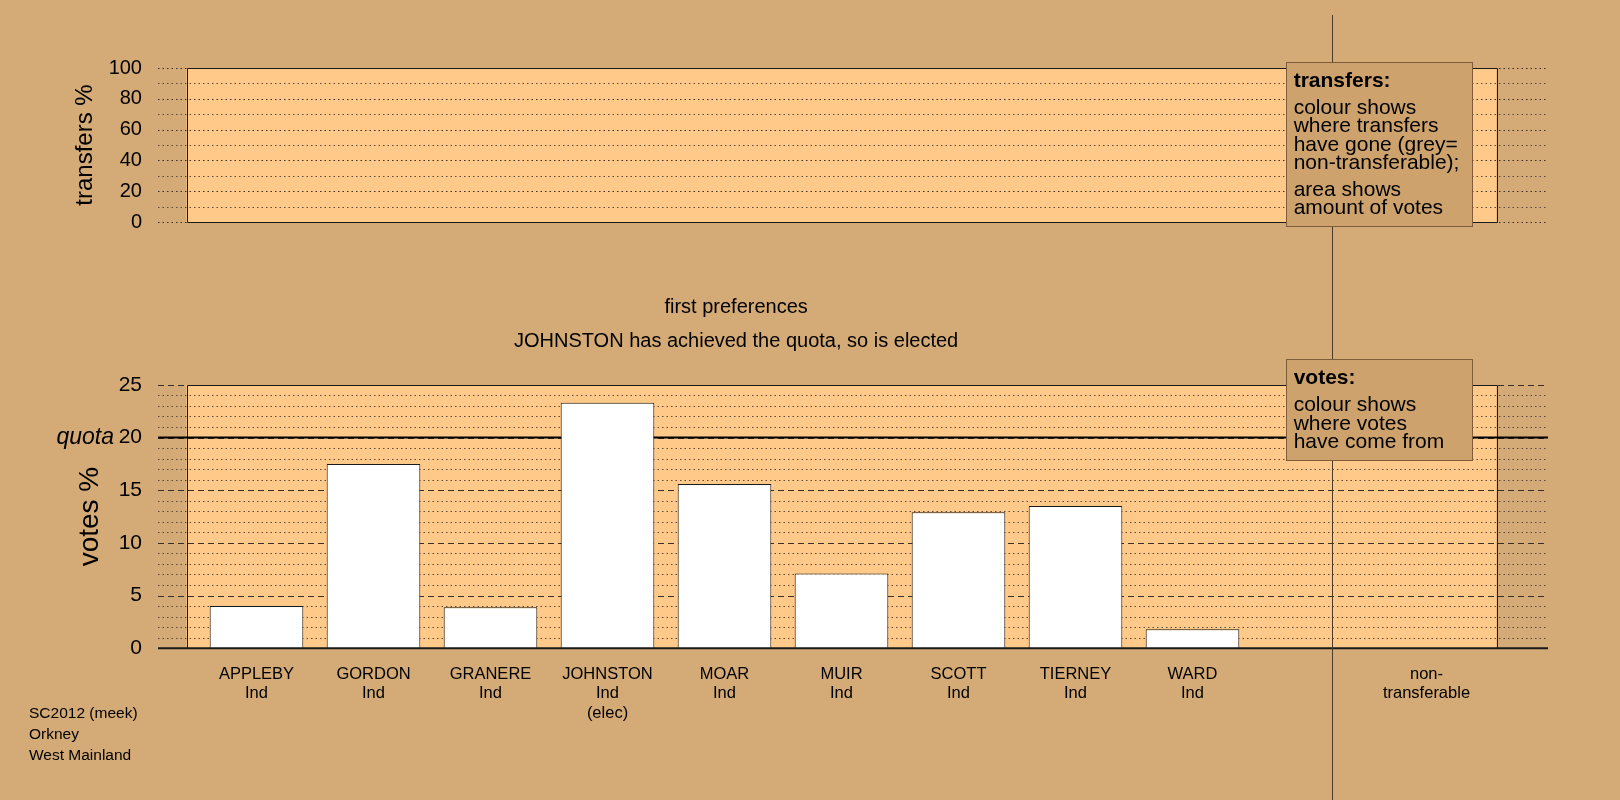  What do you see at coordinates (1342, 79) in the screenshot?
I see `annotation: transfers:` at bounding box center [1342, 79].